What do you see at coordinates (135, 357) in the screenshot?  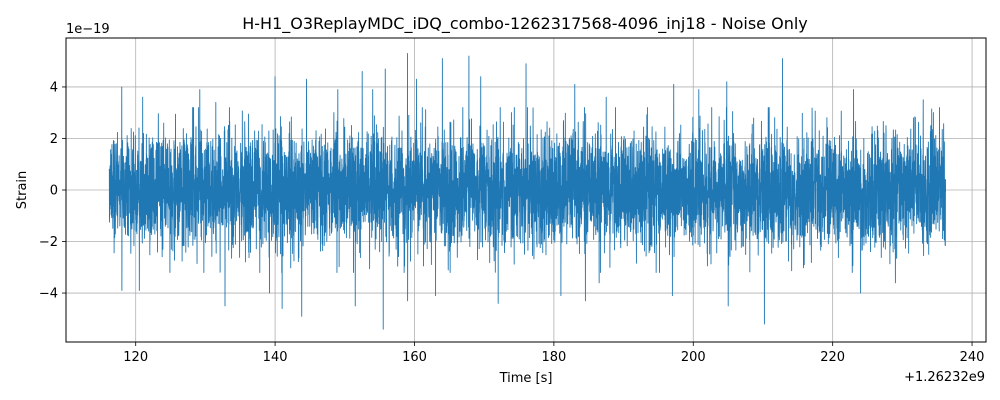 I see `x-tick-label: 120` at bounding box center [135, 357].